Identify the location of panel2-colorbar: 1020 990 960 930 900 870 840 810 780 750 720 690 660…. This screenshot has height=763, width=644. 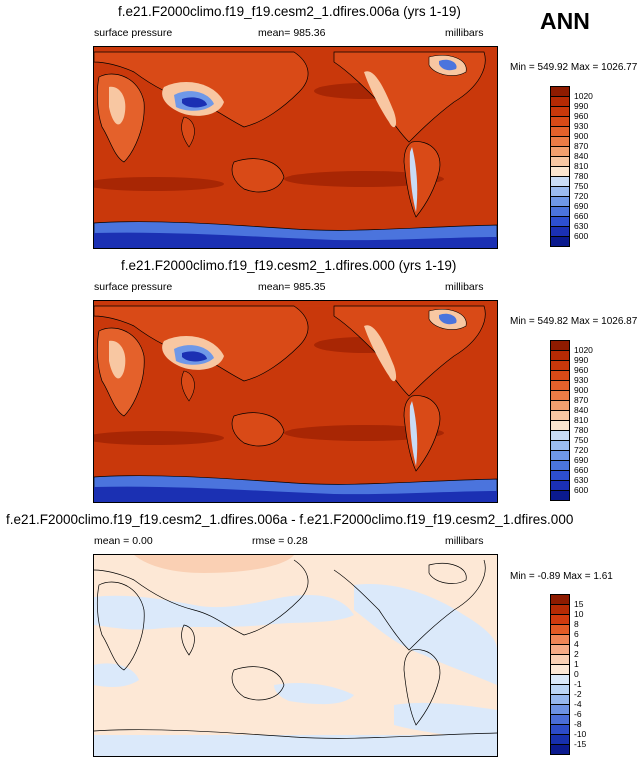
(580, 420).